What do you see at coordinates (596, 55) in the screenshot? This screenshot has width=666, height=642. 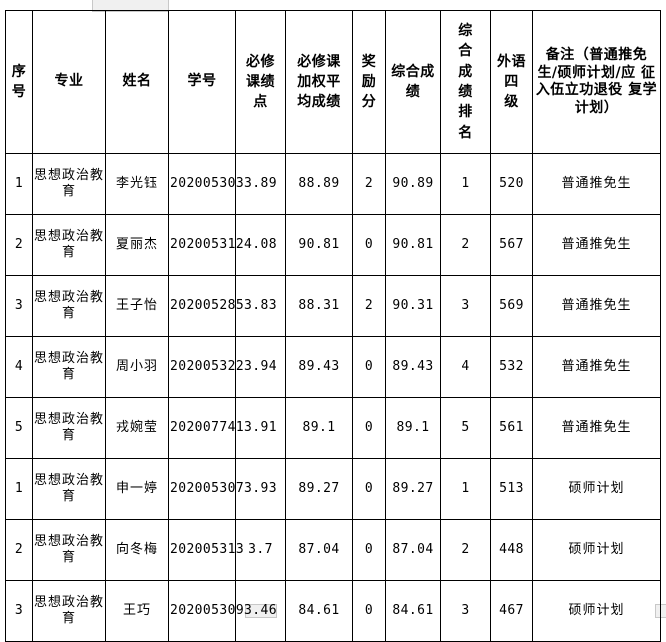 I see `header-char: 备注（普通推免` at bounding box center [596, 55].